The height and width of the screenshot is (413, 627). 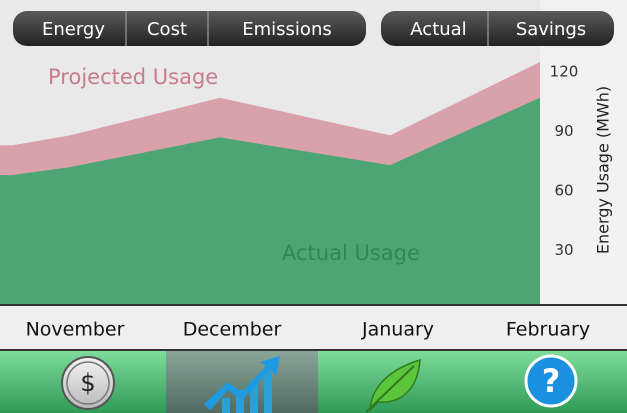 I want to click on x-tick-label: December, so click(x=232, y=330).